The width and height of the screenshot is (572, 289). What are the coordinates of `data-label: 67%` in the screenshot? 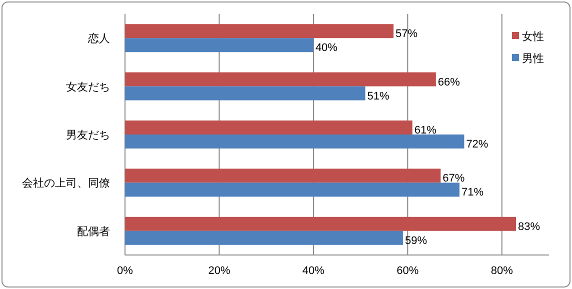 It's located at (453, 178).